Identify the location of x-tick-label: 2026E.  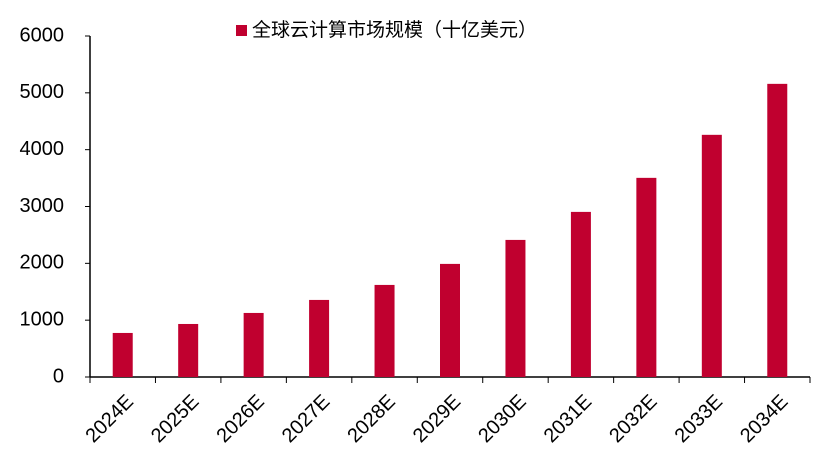
(240, 419).